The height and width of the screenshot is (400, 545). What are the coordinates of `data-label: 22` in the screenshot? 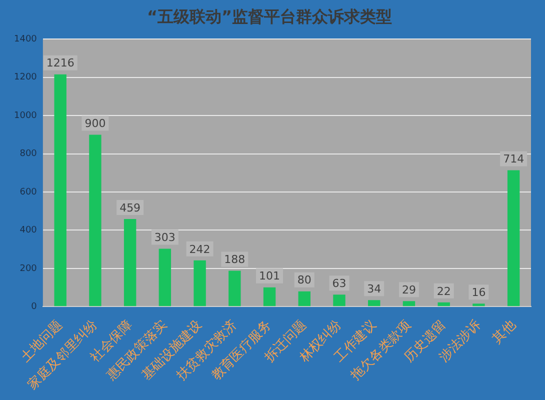 It's located at (443, 291).